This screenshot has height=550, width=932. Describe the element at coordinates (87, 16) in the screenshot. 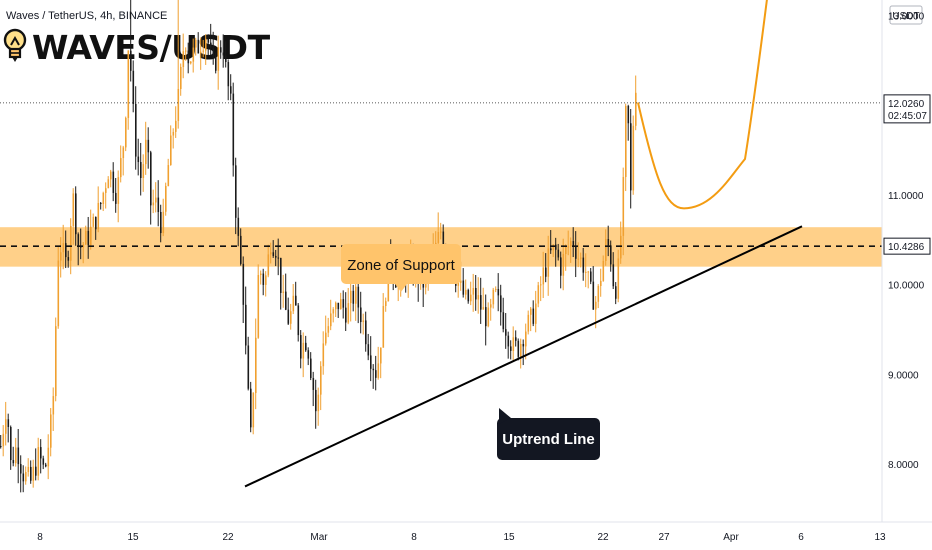

I see `symbol-header: Waves / TetherUS, 4h, BINANCE` at that location.